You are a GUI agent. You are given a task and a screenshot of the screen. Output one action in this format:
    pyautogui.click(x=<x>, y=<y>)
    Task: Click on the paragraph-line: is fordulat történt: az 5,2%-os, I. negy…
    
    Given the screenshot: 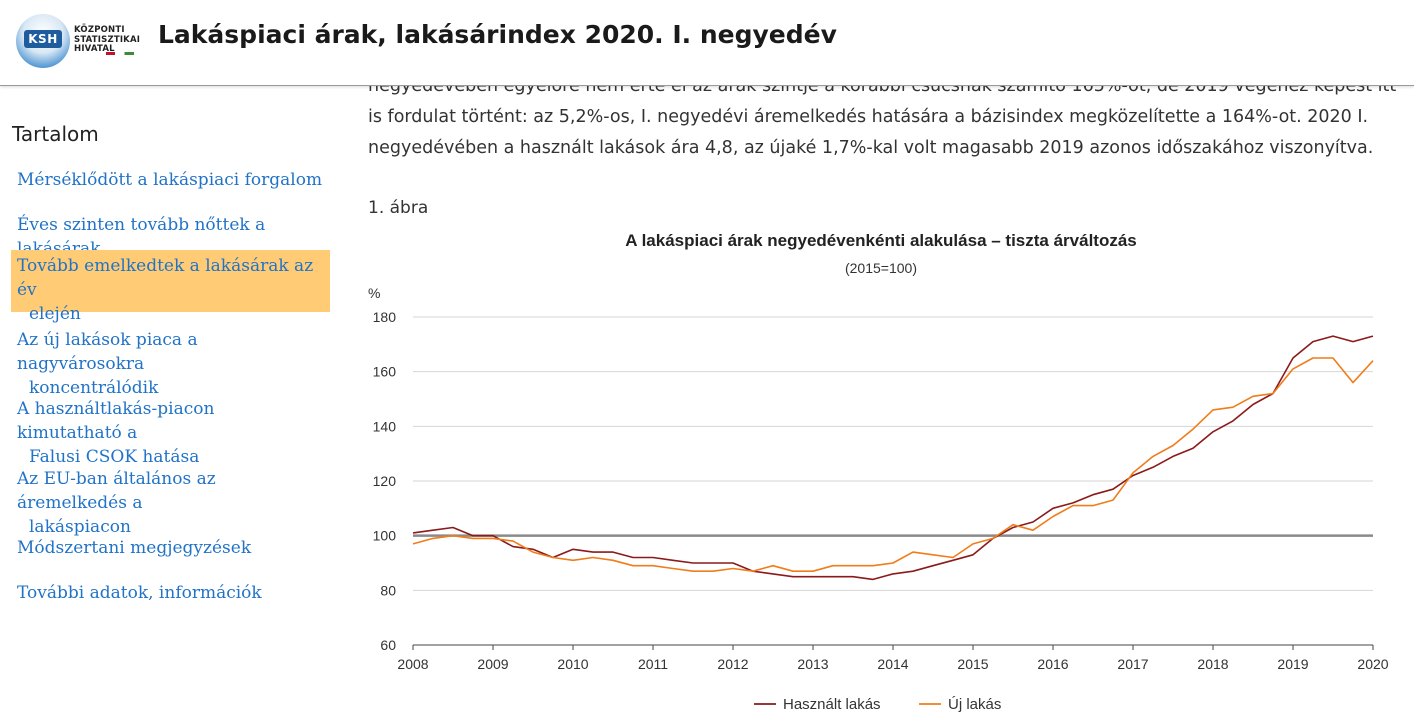 What is the action you would take?
    pyautogui.click(x=868, y=117)
    